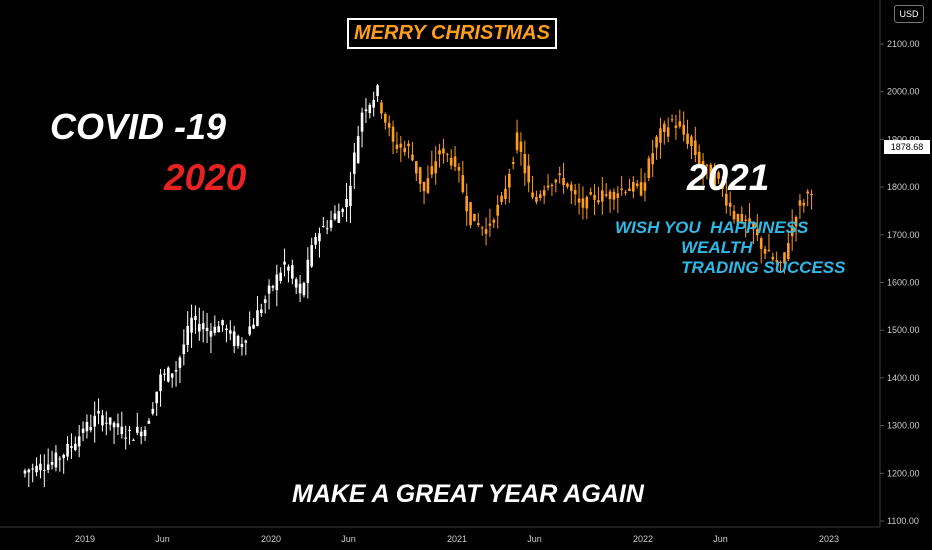  Describe the element at coordinates (909, 14) in the screenshot. I see `currency-button: USD` at that location.